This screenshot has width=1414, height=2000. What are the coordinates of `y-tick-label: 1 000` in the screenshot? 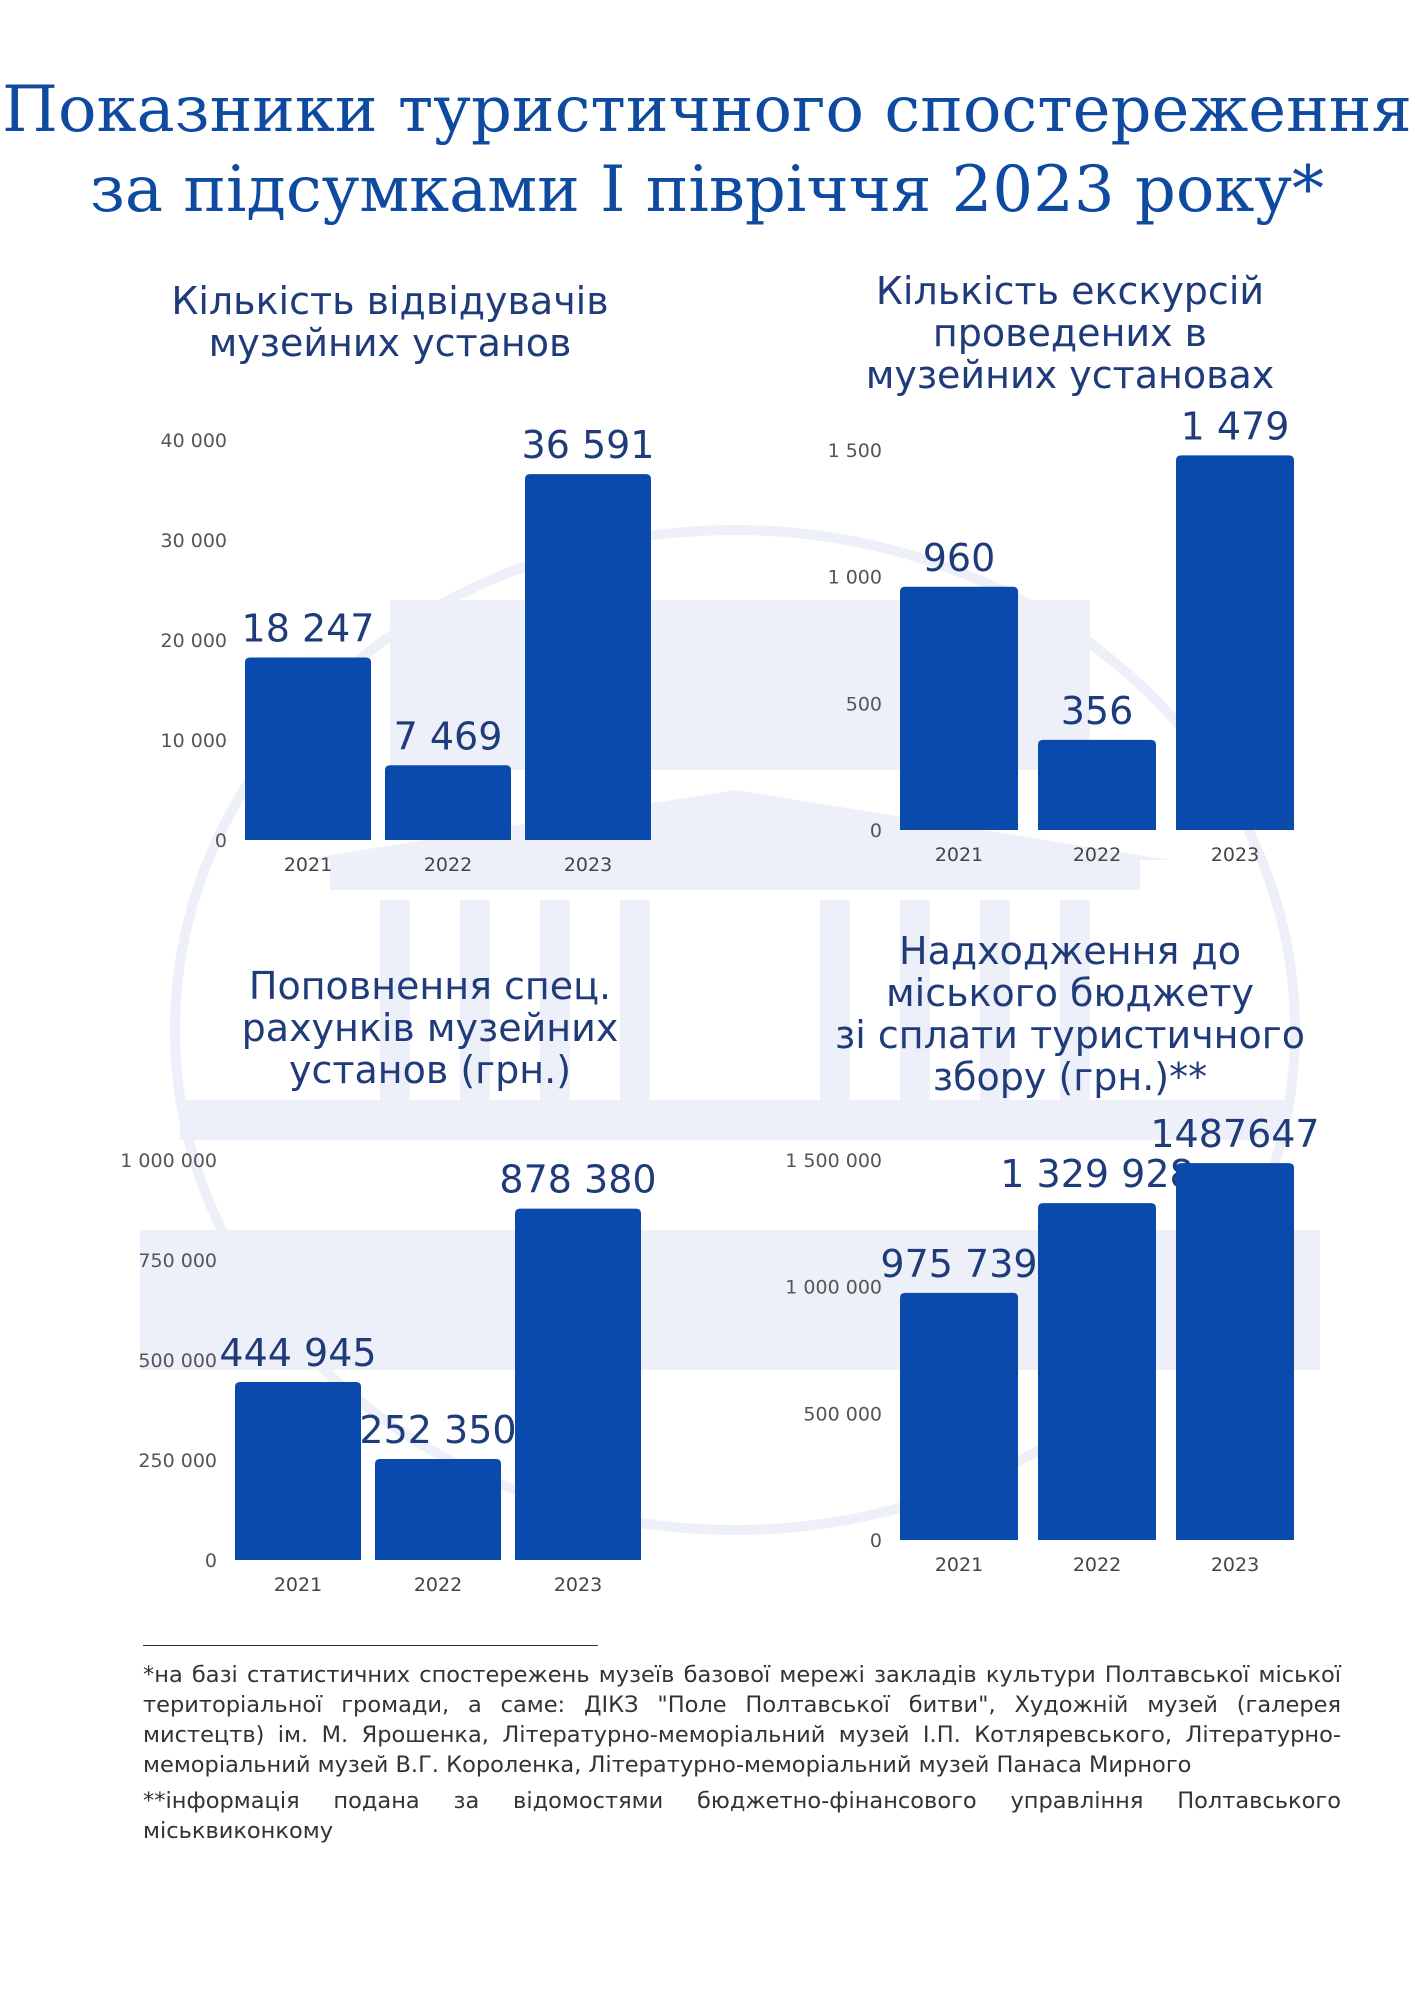 It's located at (855, 578).